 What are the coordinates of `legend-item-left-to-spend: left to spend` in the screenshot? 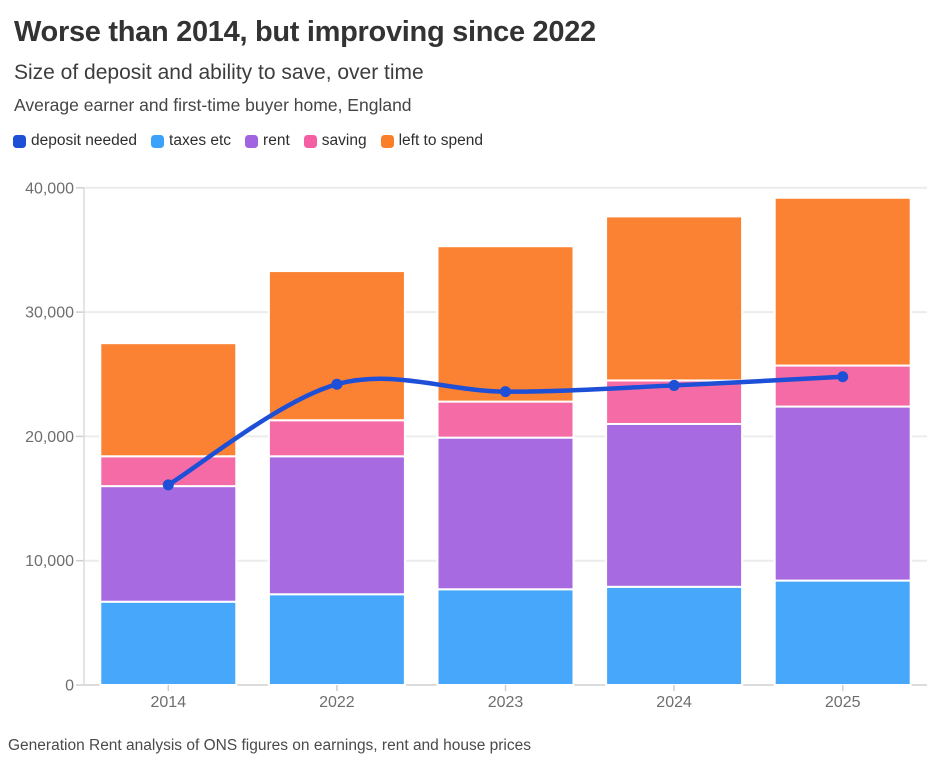 It's located at (432, 141).